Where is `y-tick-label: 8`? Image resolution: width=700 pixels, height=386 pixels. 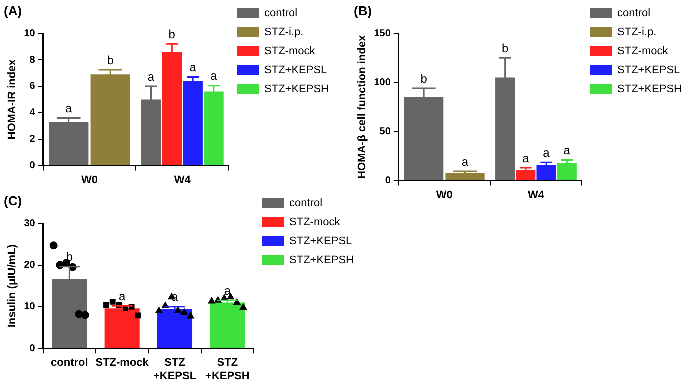
y-tick-label: 8 is located at coordinates (33, 60).